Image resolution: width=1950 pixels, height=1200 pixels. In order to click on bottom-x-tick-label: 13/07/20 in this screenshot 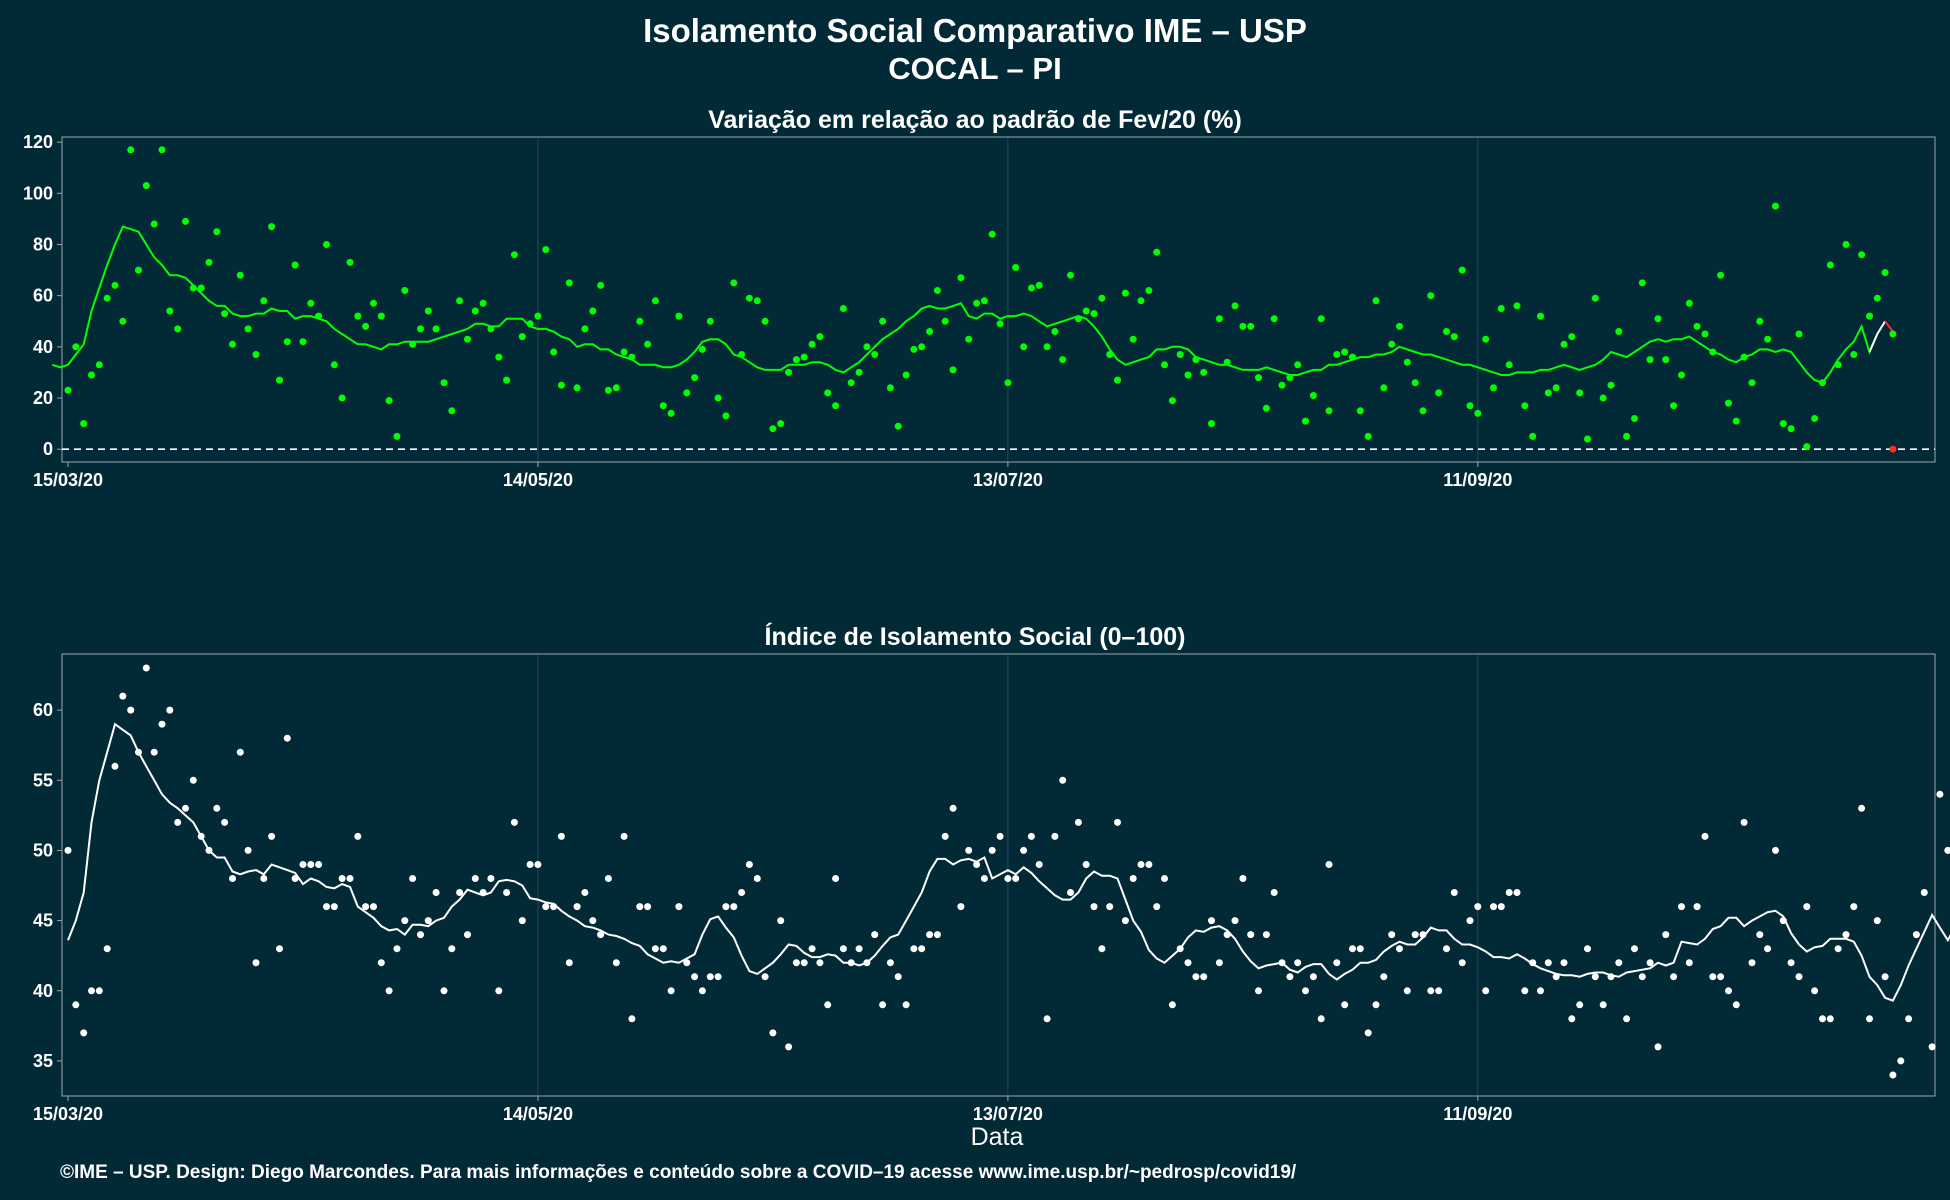, I will do `click(1008, 1114)`.